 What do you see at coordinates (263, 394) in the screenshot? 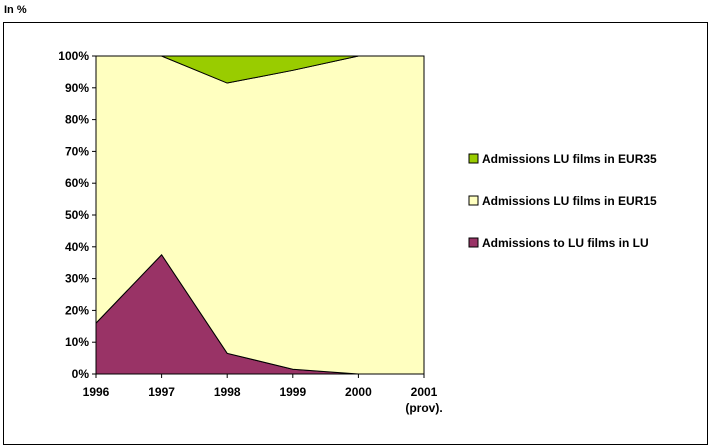
I see `x-axis-ticks: 1996 1997 1998 1999 2000 2001 (prov).` at bounding box center [263, 394].